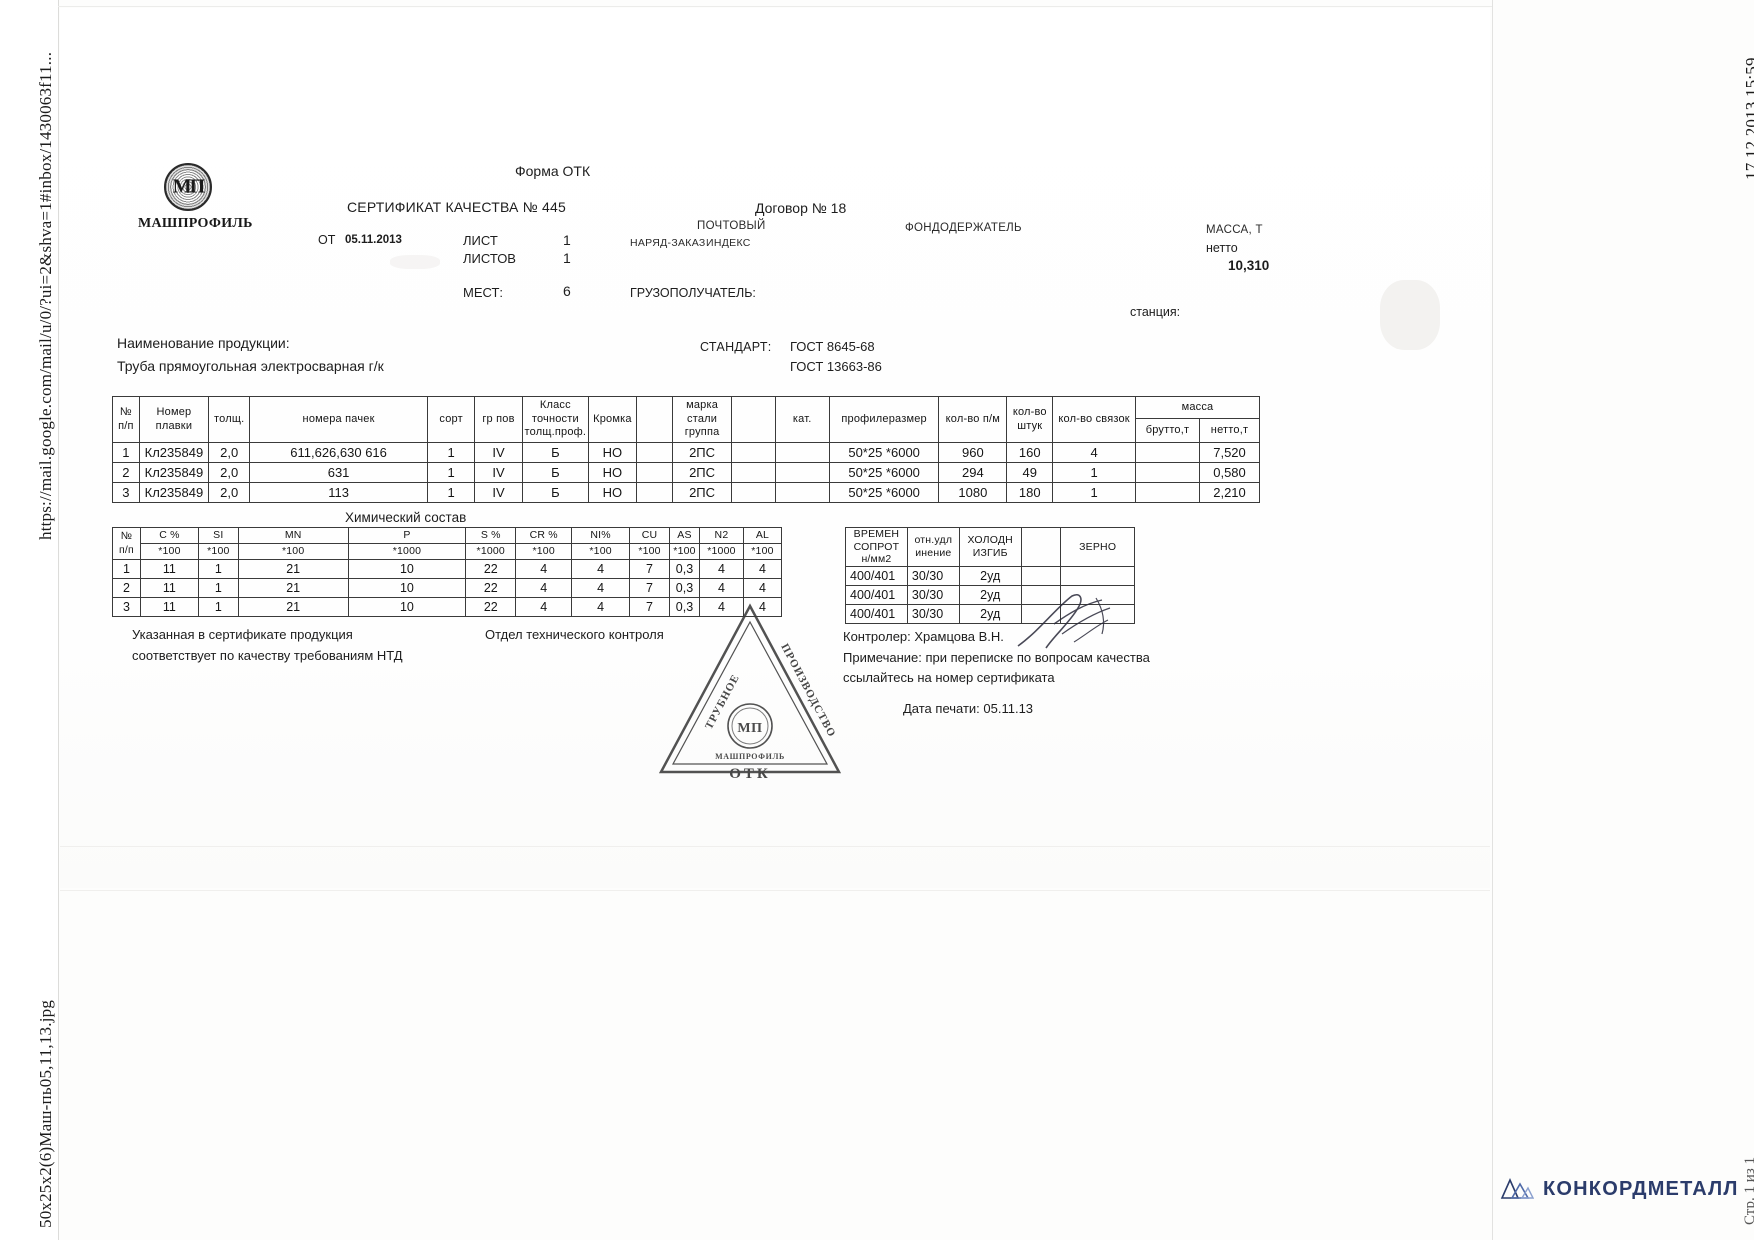 The width and height of the screenshot is (1754, 1240). Describe the element at coordinates (498, 472) in the screenshot. I see `cell-gr-pov: IV` at that location.